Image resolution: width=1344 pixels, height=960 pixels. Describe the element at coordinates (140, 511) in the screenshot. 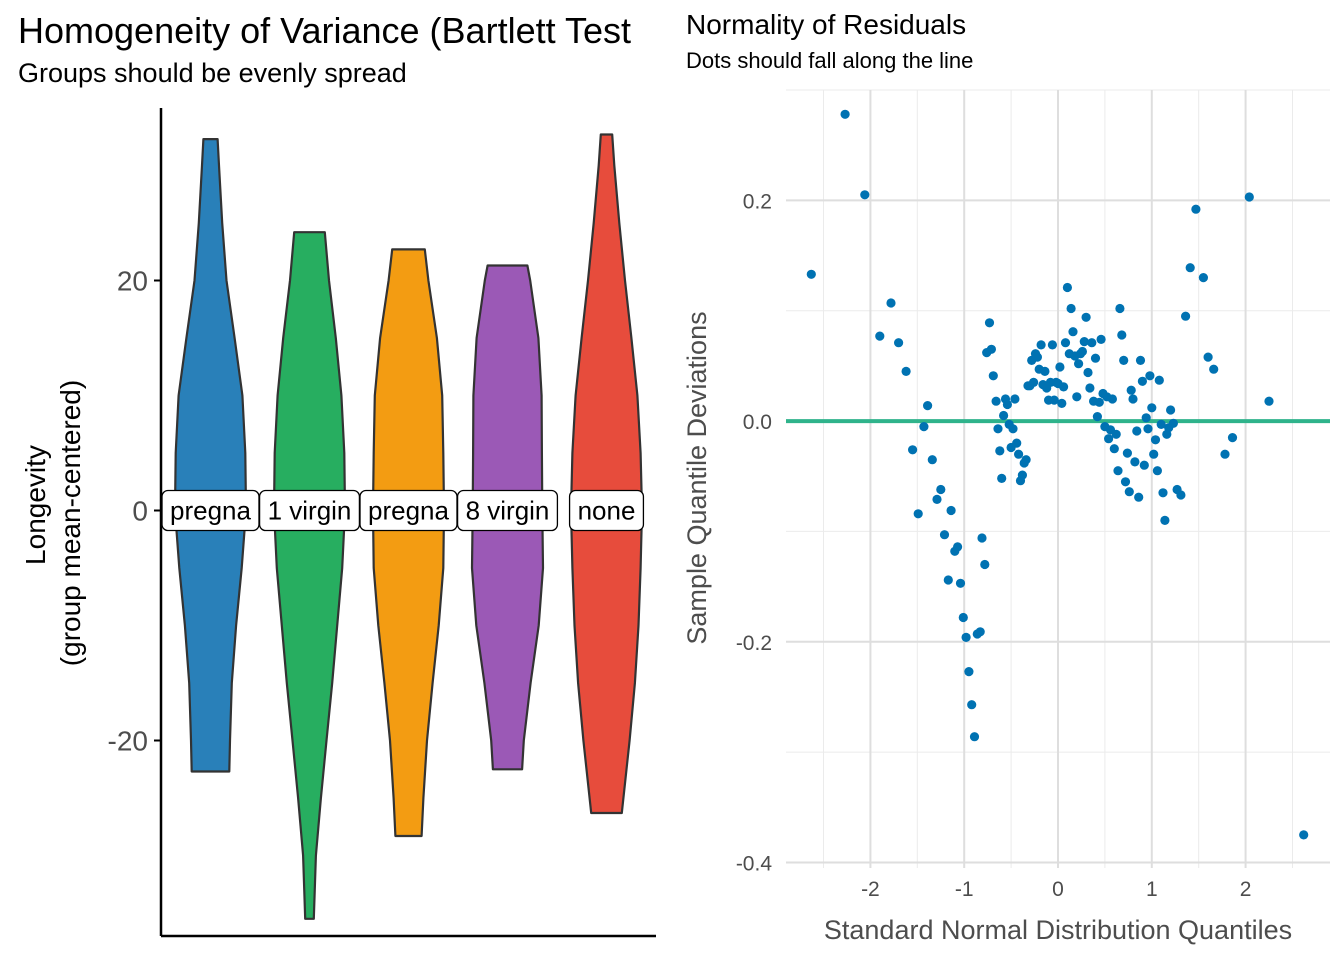

I see `left-y-tick-label: 0` at that location.